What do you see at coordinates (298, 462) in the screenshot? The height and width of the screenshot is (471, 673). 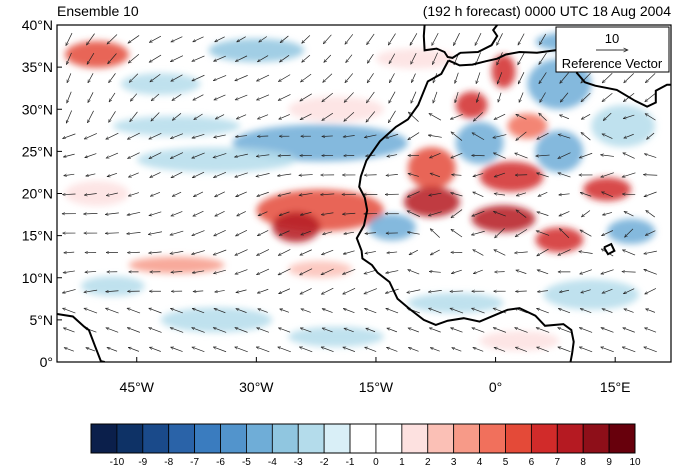 I see `colorbar-label: -3` at bounding box center [298, 462].